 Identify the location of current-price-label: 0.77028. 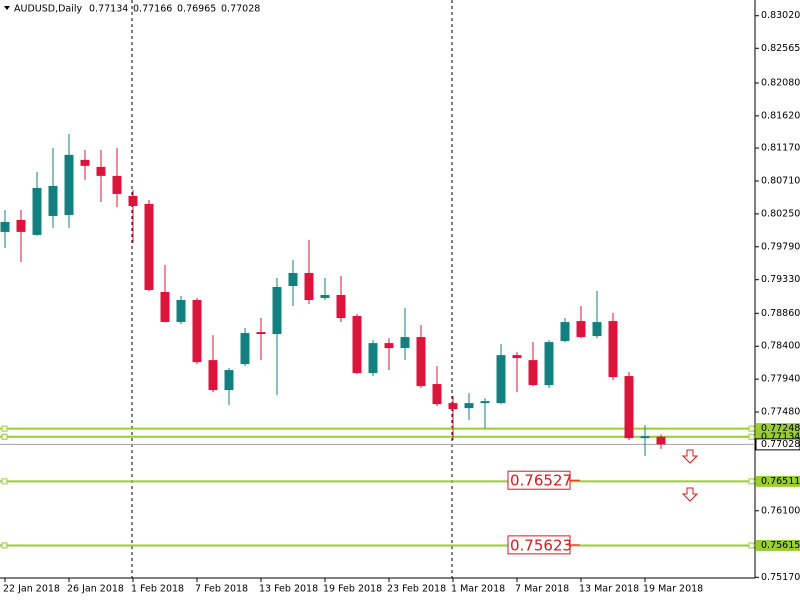
(780, 444).